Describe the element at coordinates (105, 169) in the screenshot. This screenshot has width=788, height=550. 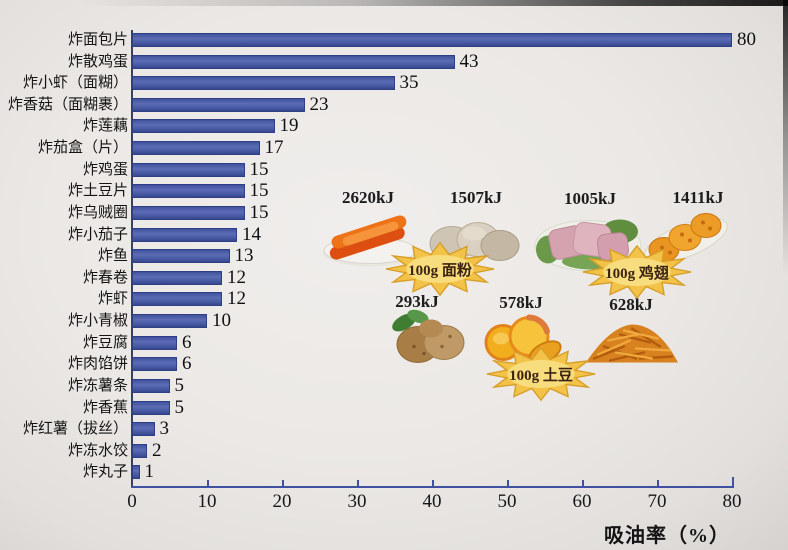
I see `category-label: 炸鸡蛋` at that location.